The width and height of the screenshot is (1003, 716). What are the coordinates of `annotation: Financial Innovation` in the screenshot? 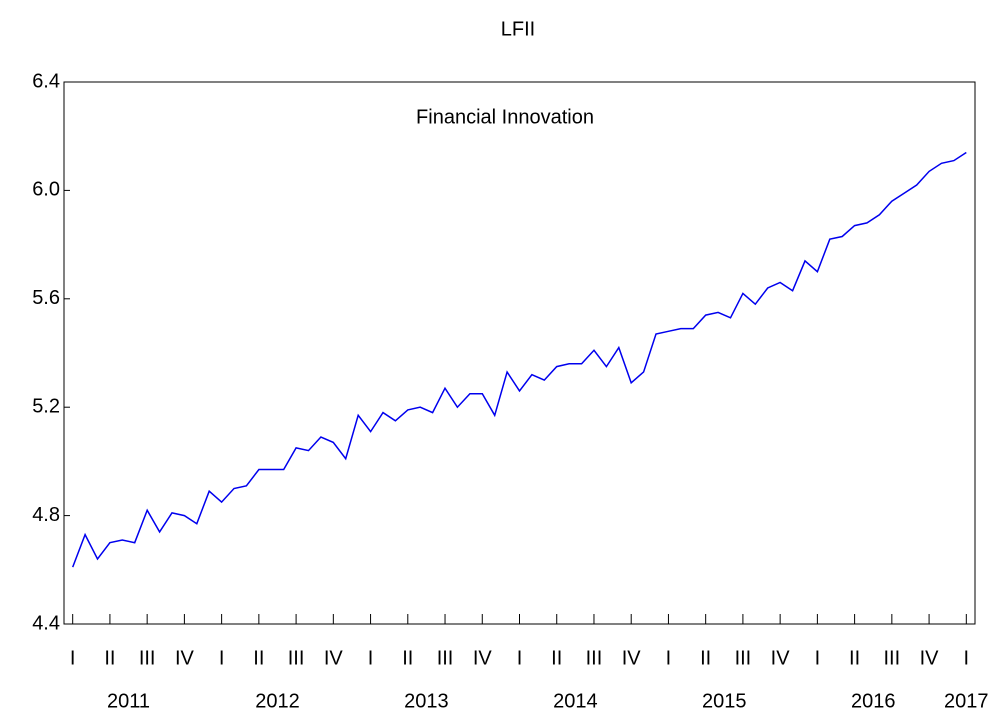 It's located at (505, 117).